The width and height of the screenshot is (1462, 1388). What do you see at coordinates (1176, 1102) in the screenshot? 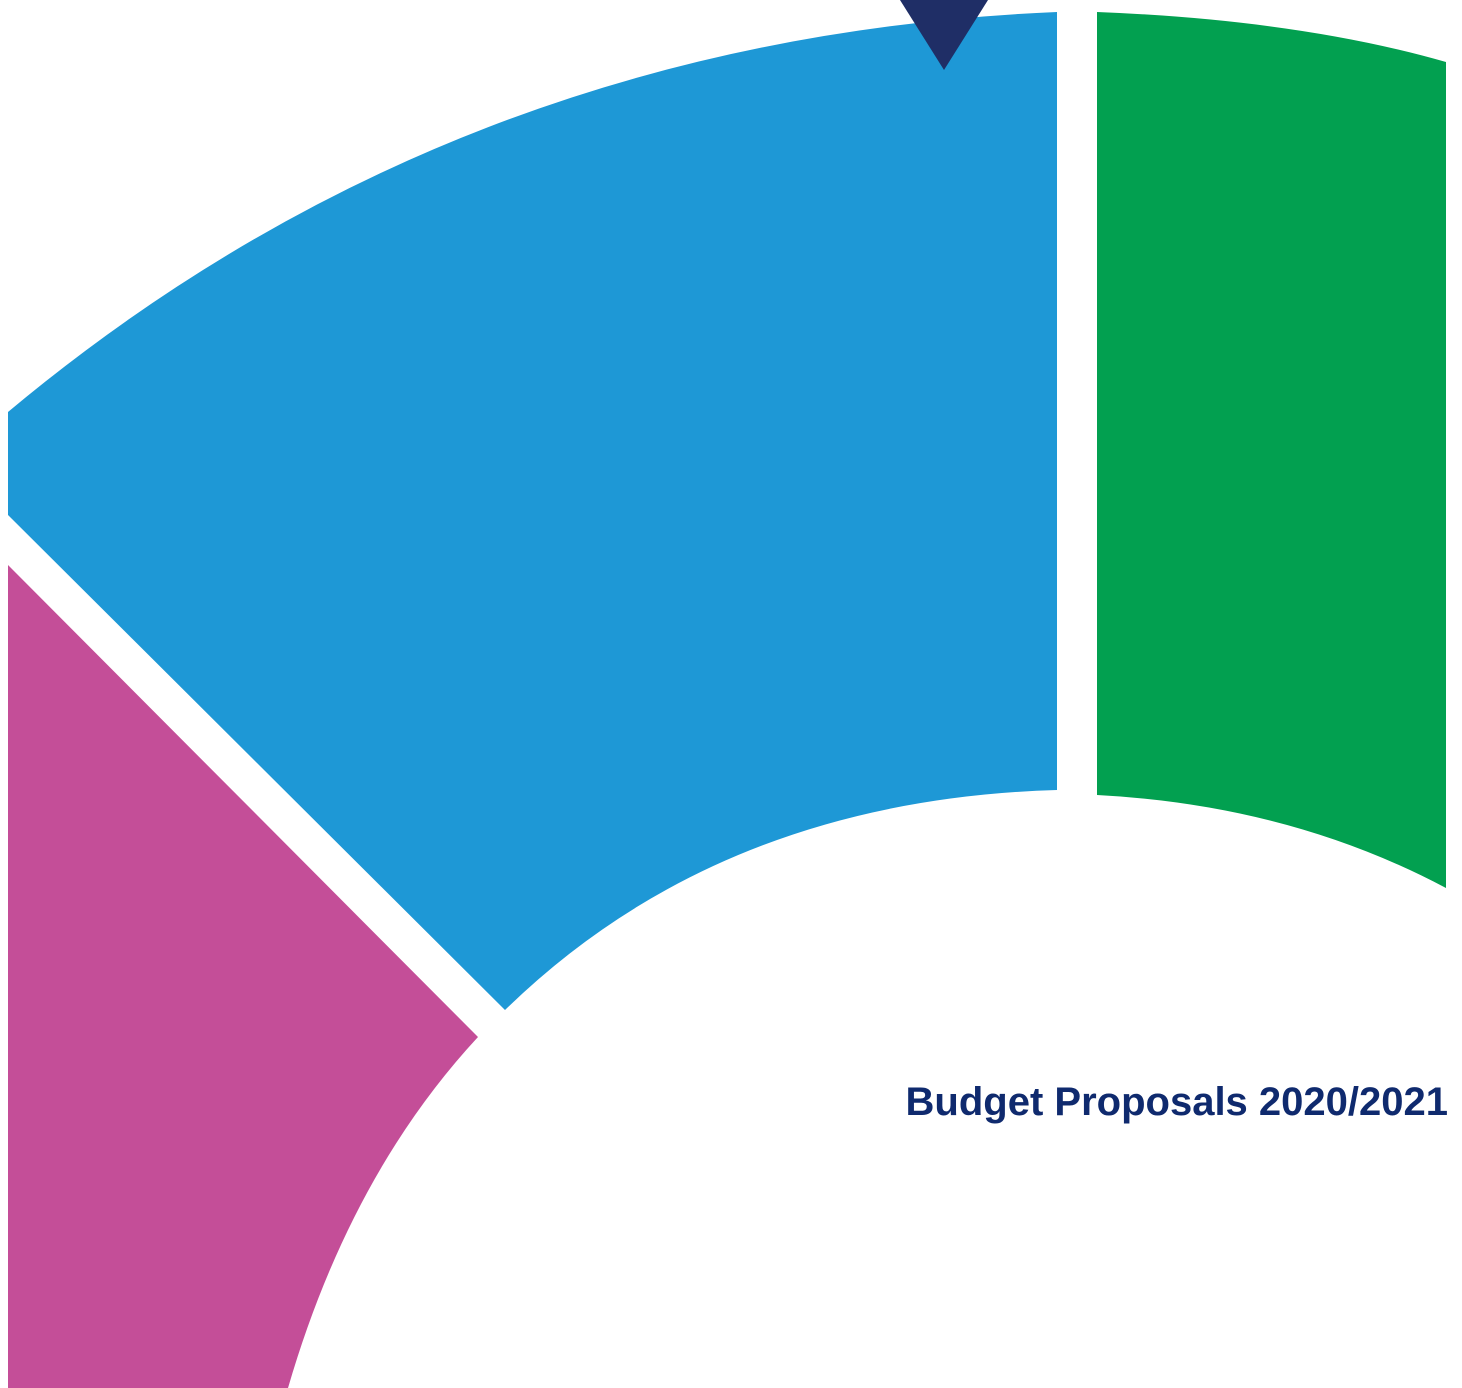
I see `document-title: Budget Proposals 2020/2021` at bounding box center [1176, 1102].